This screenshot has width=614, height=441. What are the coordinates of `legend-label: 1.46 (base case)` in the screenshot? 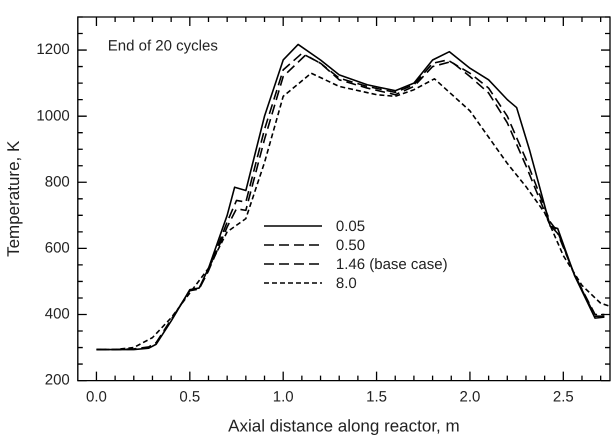 It's located at (392, 264).